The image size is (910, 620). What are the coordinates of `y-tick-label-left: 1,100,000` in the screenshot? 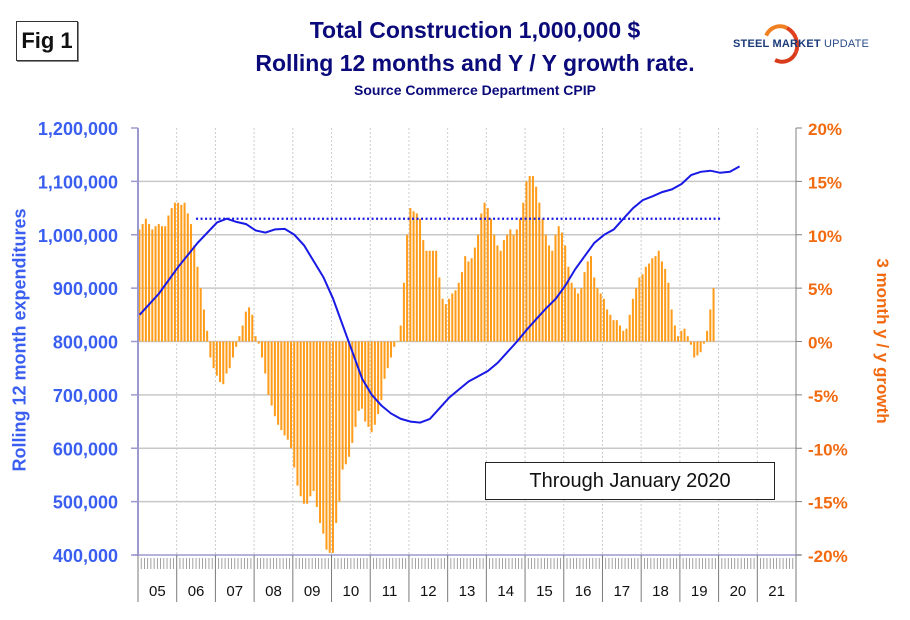 It's located at (78, 182).